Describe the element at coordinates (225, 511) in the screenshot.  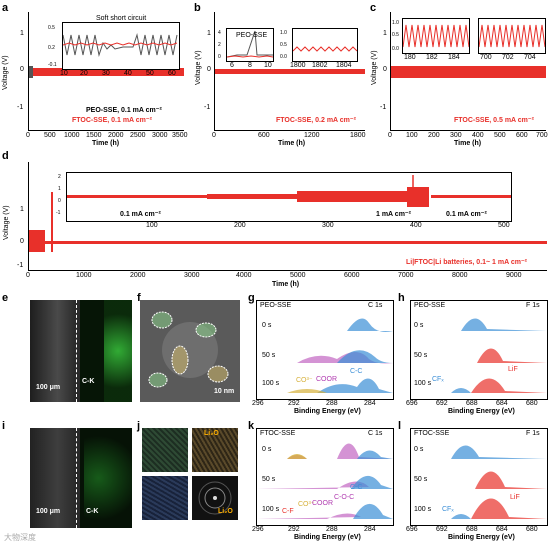
I see `panel-j-phase-label: Li₂O` at that location.